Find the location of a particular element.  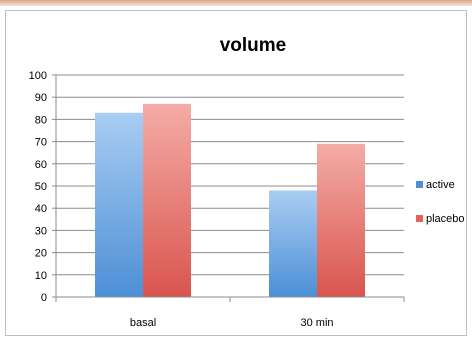

bar-active-basal is located at coordinates (119, 205).